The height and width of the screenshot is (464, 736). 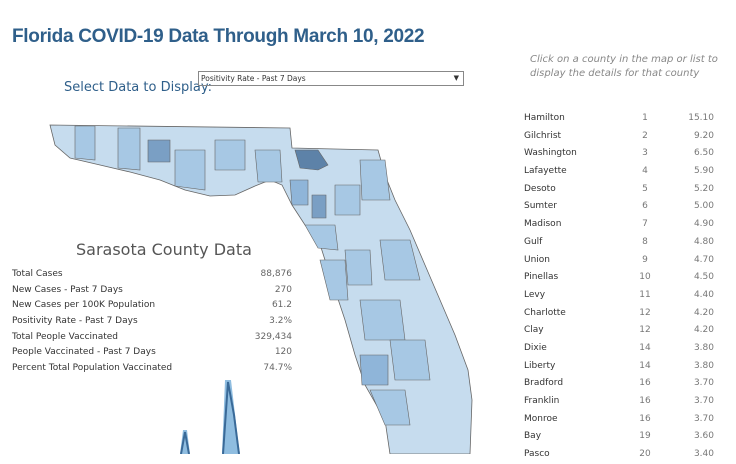 What do you see at coordinates (703, 241) in the screenshot?
I see `county-value: 4.80` at bounding box center [703, 241].